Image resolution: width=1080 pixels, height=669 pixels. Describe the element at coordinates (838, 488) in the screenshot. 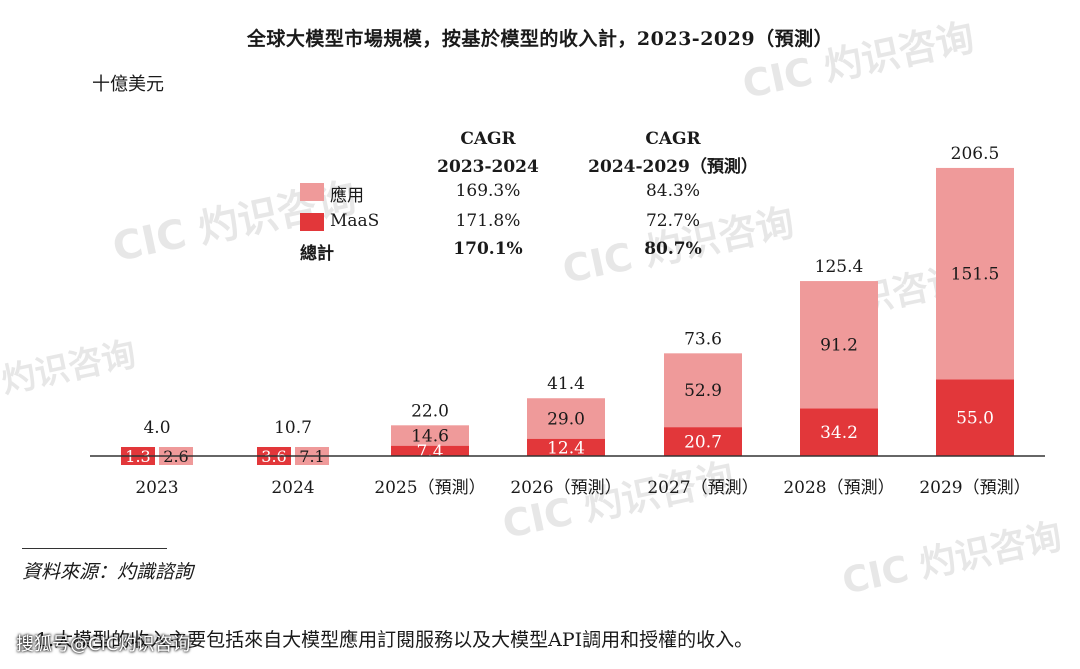

I see `x-tick-label: 2028（預測）` at that location.